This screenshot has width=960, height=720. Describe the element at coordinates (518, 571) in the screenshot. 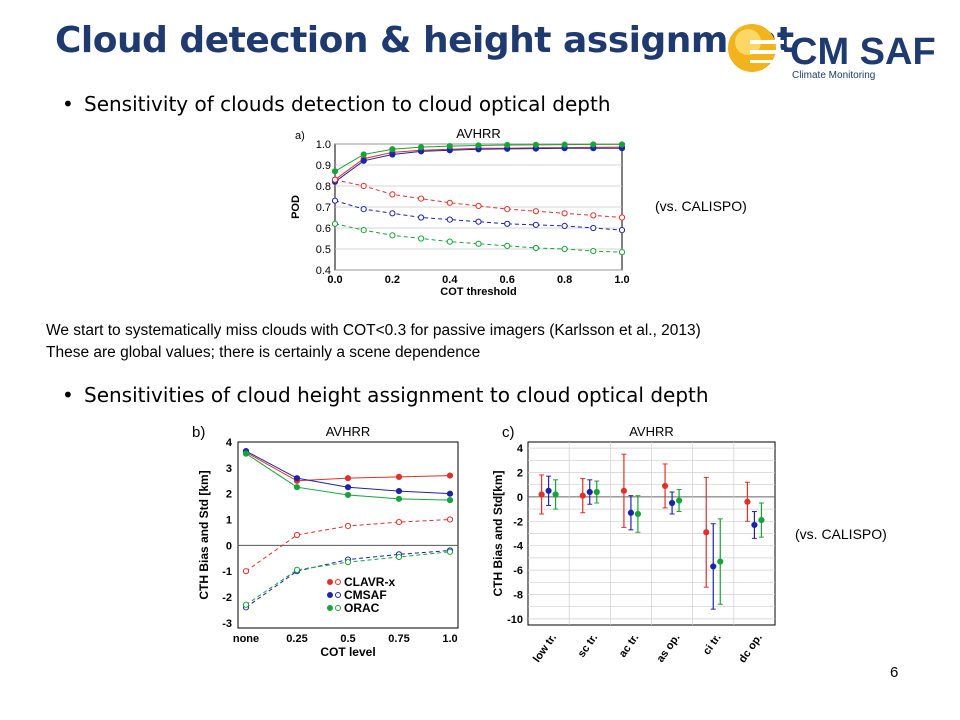

I see `chart-c-ytick: -6` at that location.